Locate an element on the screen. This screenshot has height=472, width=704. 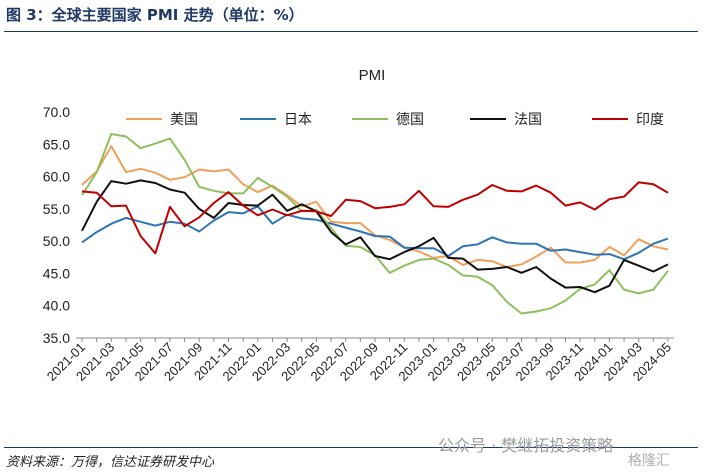
bottom-divider is located at coordinates (351, 447).